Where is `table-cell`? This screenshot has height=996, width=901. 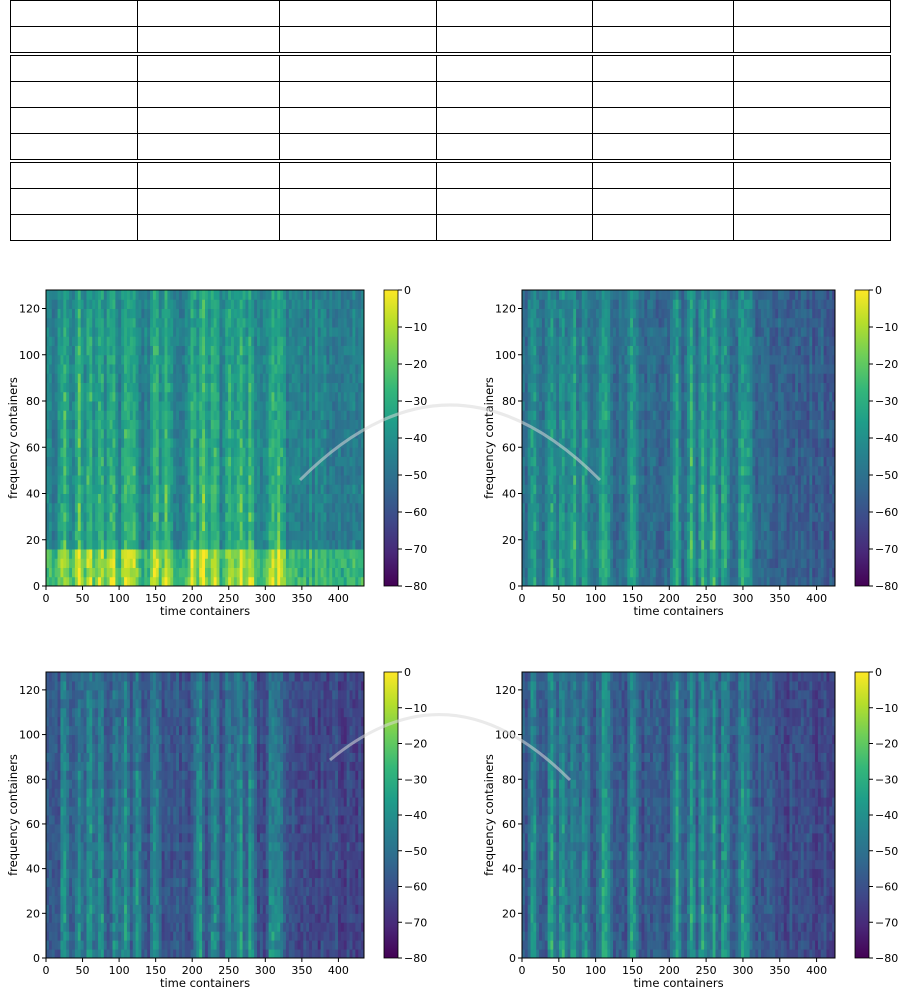
table-cell is located at coordinates (514, 13).